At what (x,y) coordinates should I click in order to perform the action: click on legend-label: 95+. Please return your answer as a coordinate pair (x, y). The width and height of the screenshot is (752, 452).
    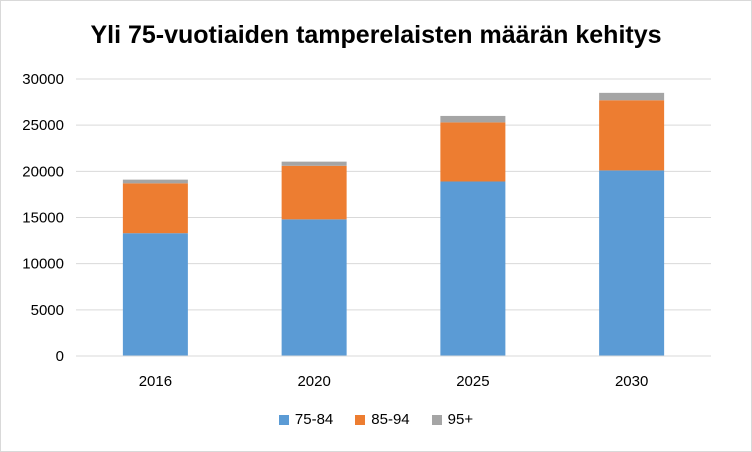
    Looking at the image, I should click on (460, 419).